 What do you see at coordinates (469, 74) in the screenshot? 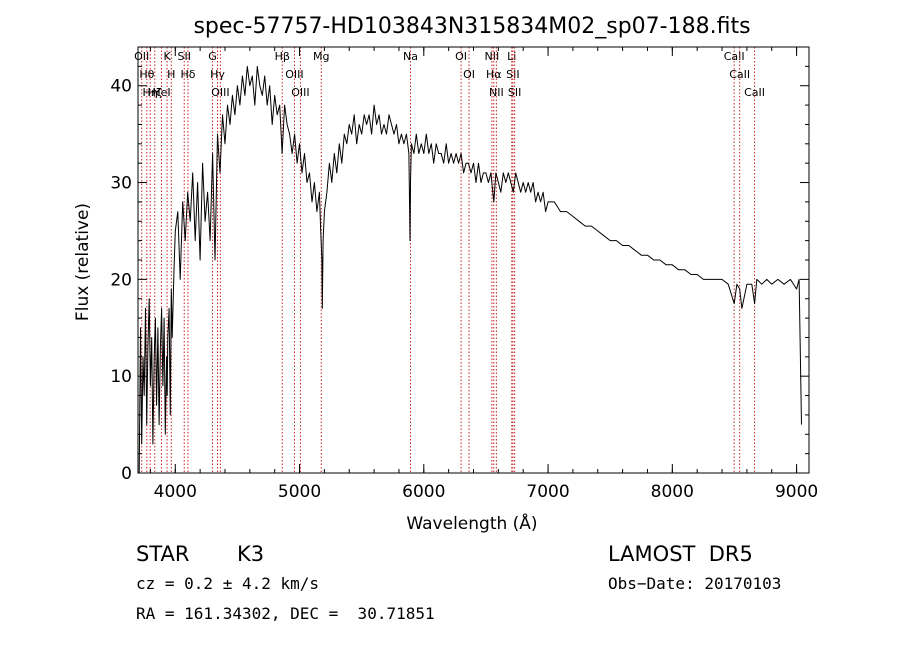
I see `line-label-18: OI` at bounding box center [469, 74].